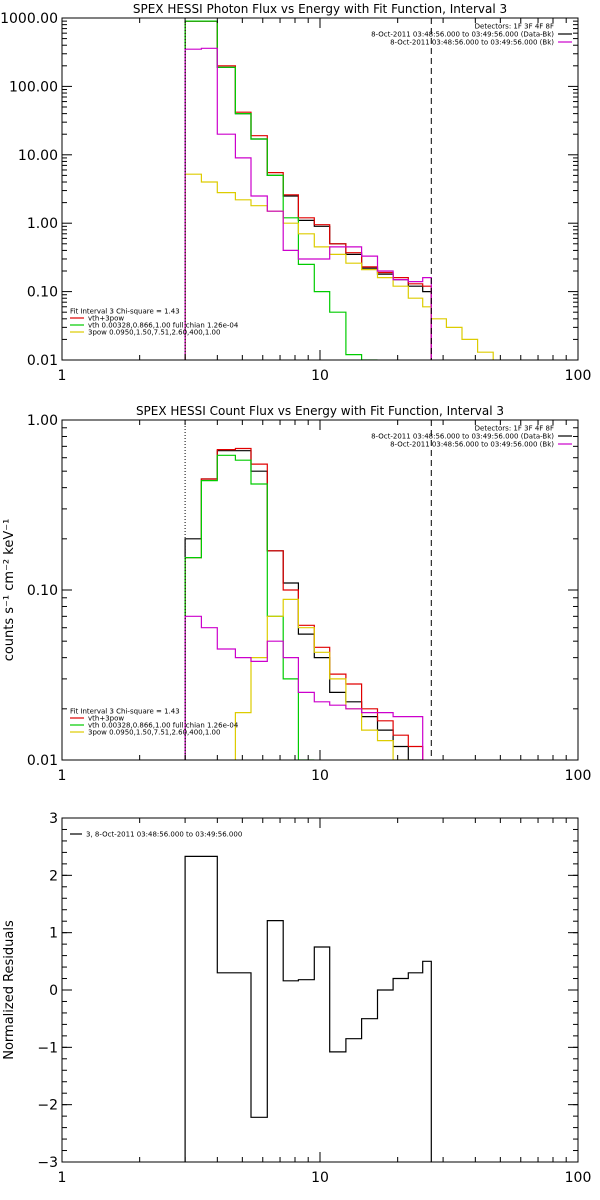 The image size is (600, 1200). Describe the element at coordinates (29, 19) in the screenshot. I see `y-tick-label: 1000.00` at that location.